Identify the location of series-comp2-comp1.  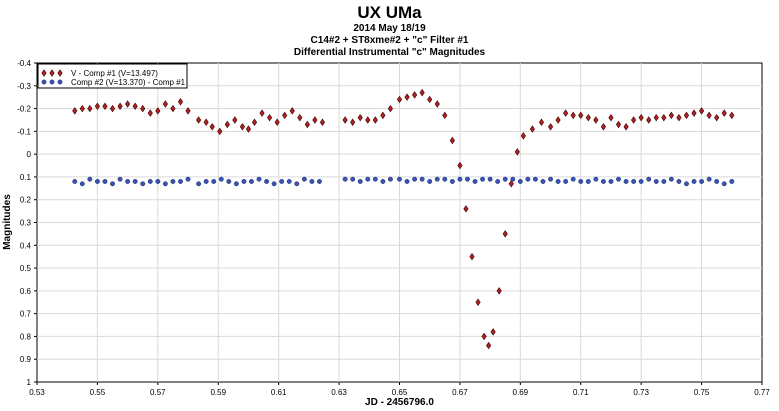
(403, 181).